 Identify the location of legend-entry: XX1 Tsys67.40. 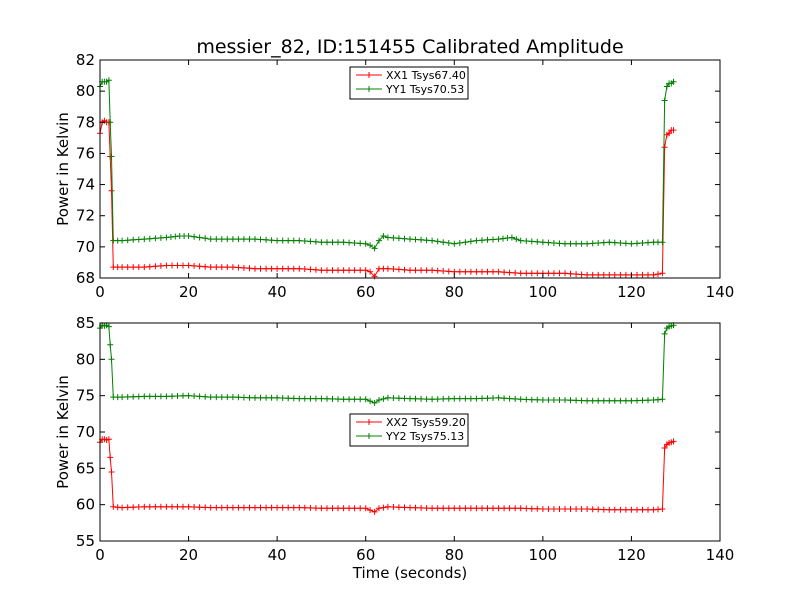
(426, 75).